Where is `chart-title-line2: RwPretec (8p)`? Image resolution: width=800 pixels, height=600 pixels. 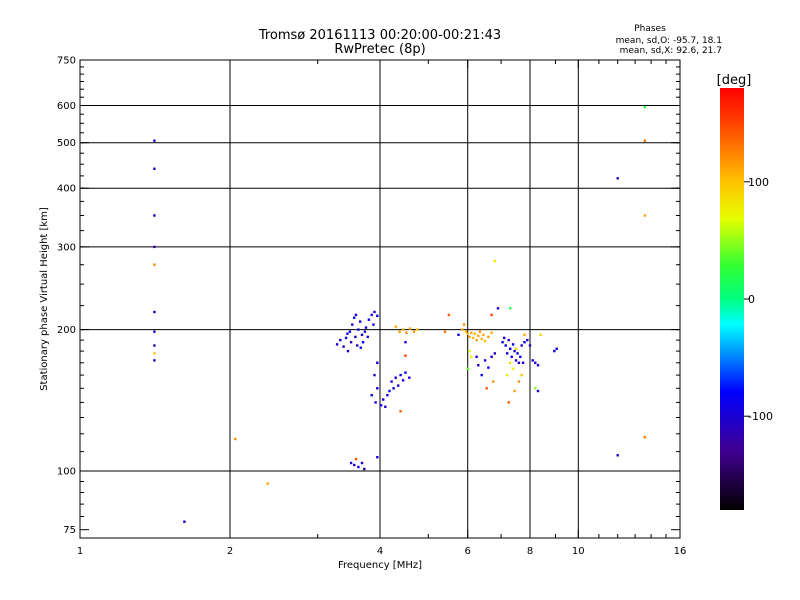 chart-title-line2: RwPretec (8p) is located at coordinates (379, 49).